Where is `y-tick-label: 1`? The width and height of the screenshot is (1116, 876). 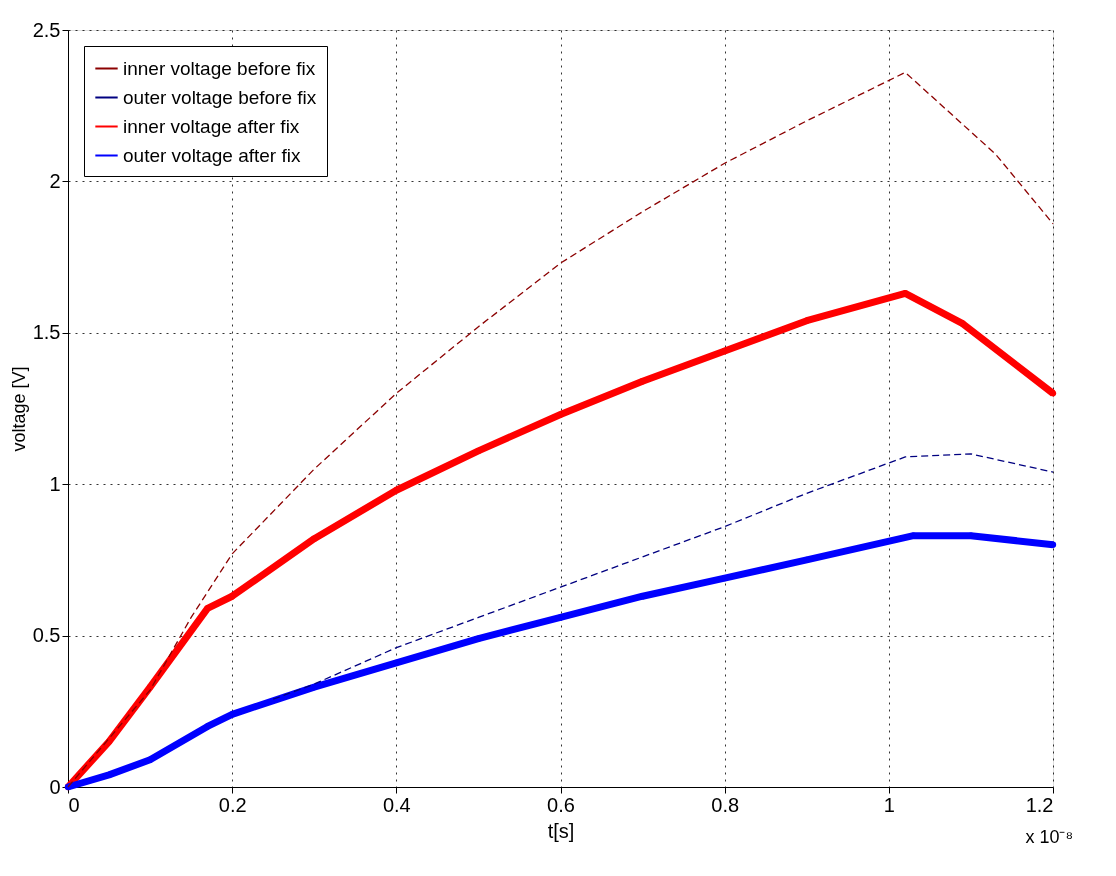
y-tick-label: 1 is located at coordinates (55, 483).